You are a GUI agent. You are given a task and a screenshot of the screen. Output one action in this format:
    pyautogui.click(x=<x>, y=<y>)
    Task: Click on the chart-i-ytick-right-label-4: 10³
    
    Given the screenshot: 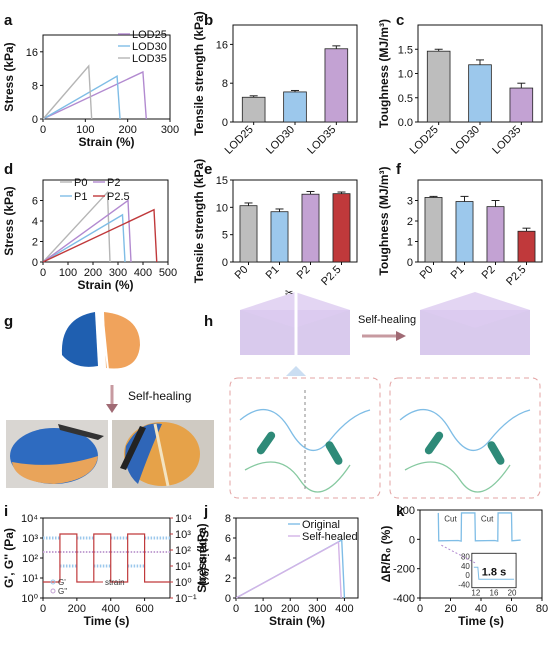 What is the action you would take?
    pyautogui.click(x=183, y=535)
    